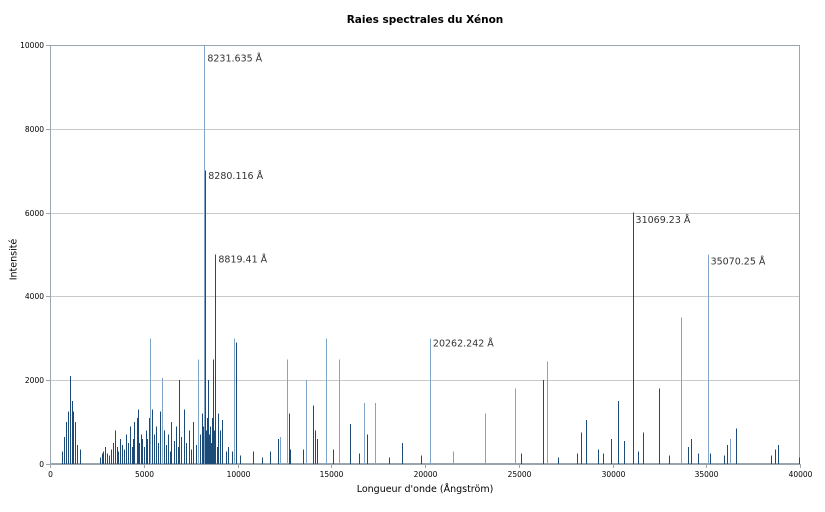 This screenshot has width=825, height=512. I want to click on y-axis-title: Intensité, so click(14, 259).